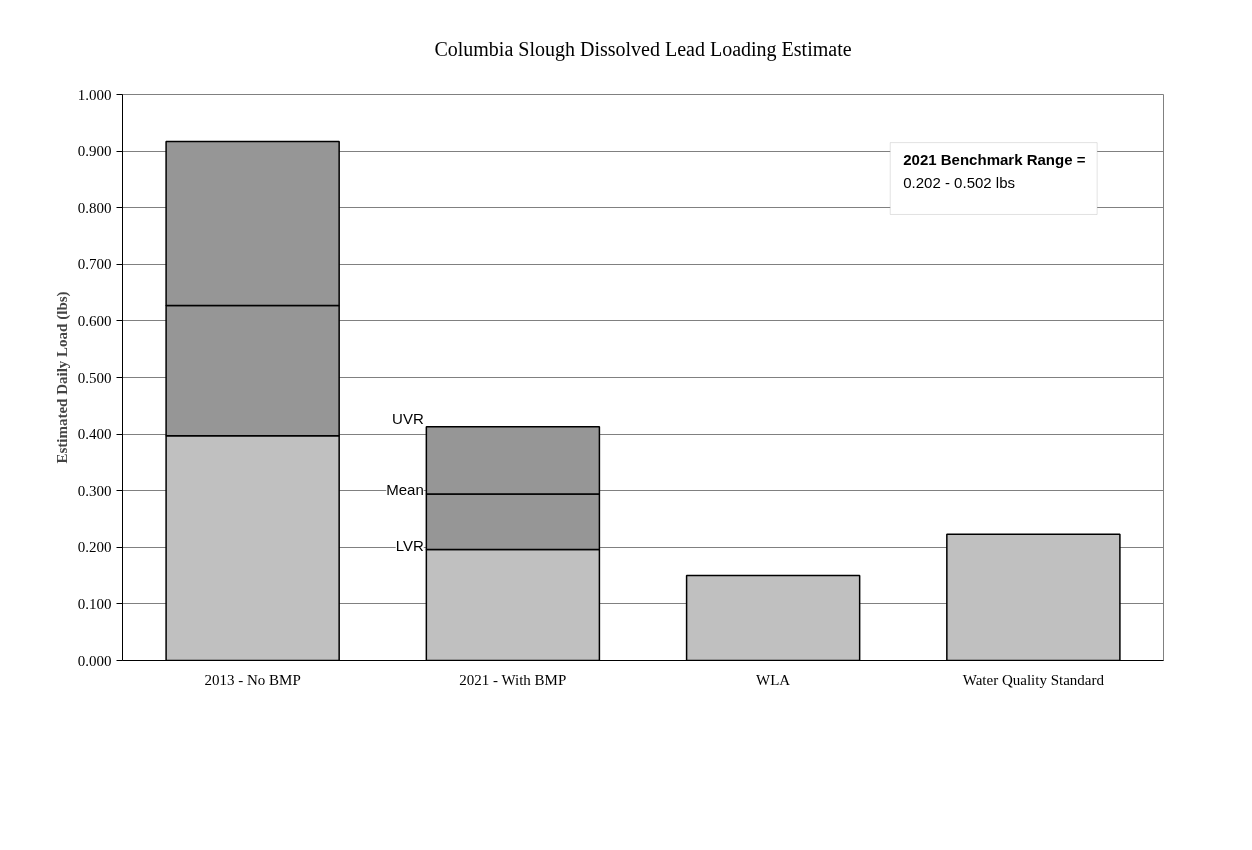 The image size is (1252, 850). I want to click on annotation: LVR, so click(409, 545).